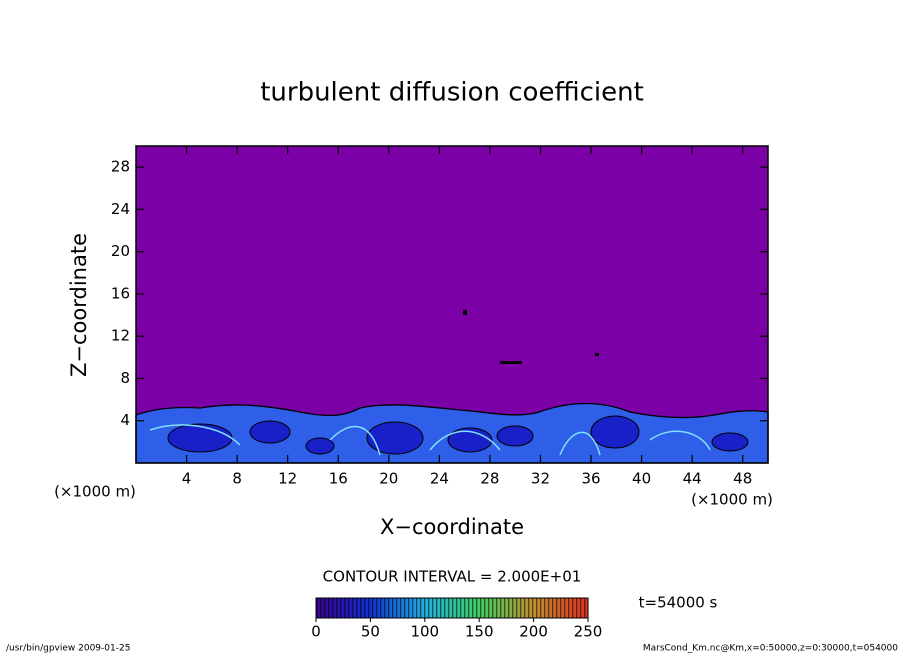 The image size is (904, 654). What do you see at coordinates (692, 479) in the screenshot?
I see `x-tick-label: 44` at bounding box center [692, 479].